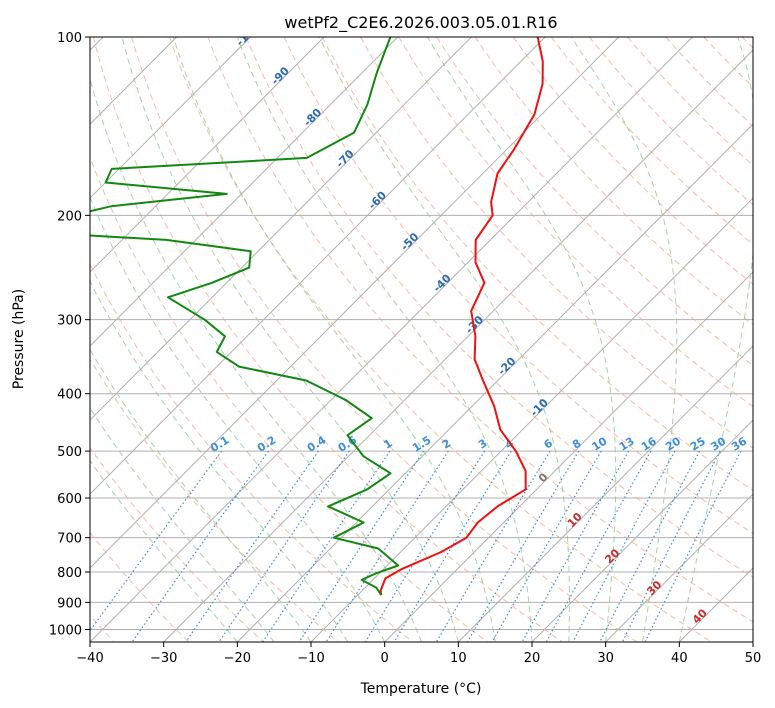  I want to click on y-axis-label: Pressure (hPa), so click(19, 339).